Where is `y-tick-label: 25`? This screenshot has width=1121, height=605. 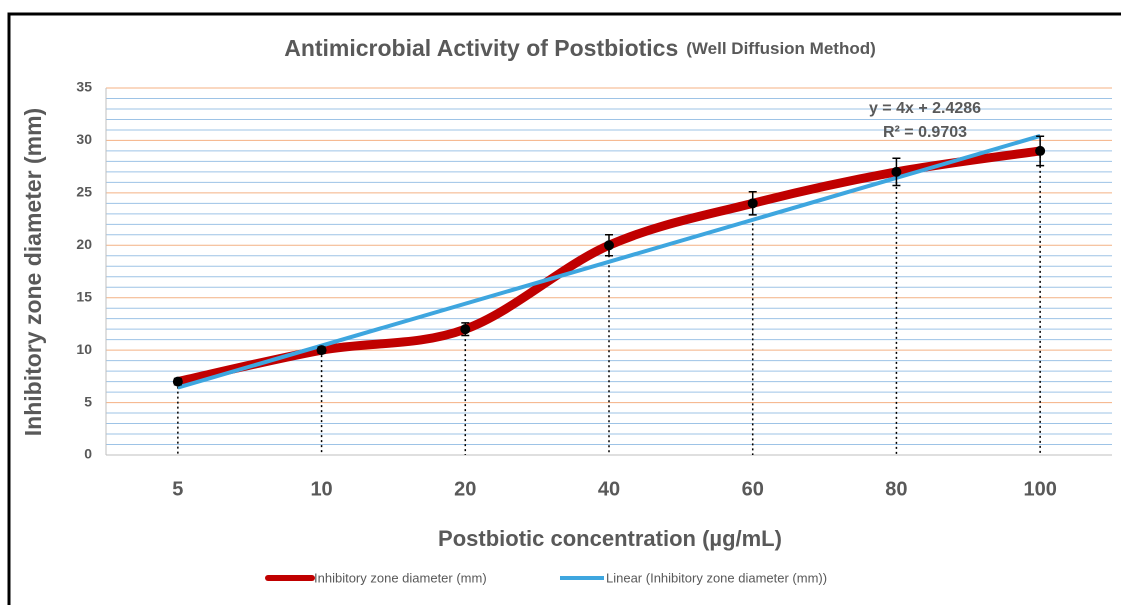
y-tick-label: 25 is located at coordinates (84, 192).